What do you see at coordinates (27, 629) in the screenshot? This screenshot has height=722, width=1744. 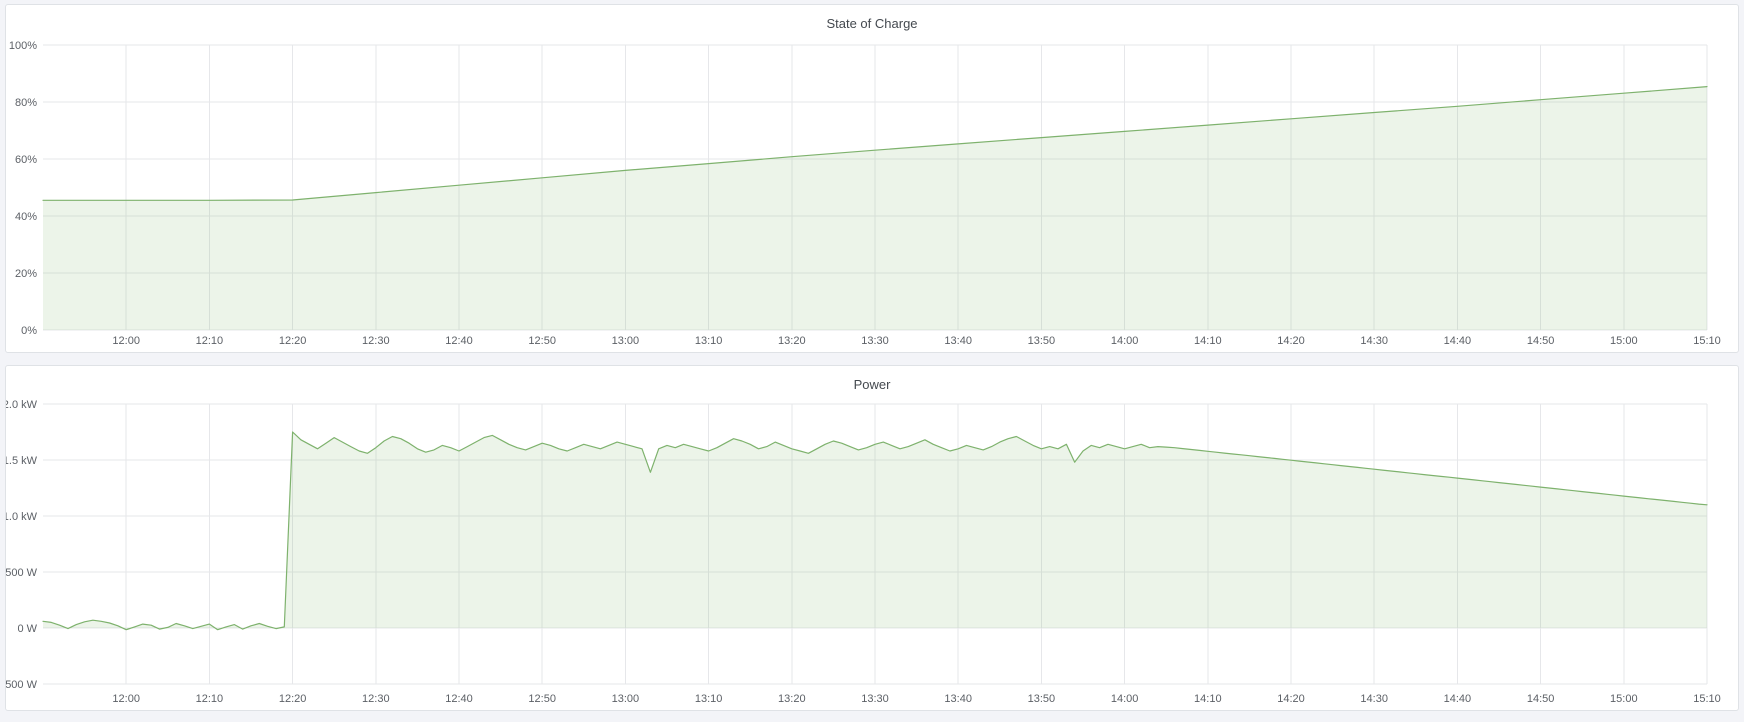 I see `y-axis-tick-label: 0 W` at bounding box center [27, 629].